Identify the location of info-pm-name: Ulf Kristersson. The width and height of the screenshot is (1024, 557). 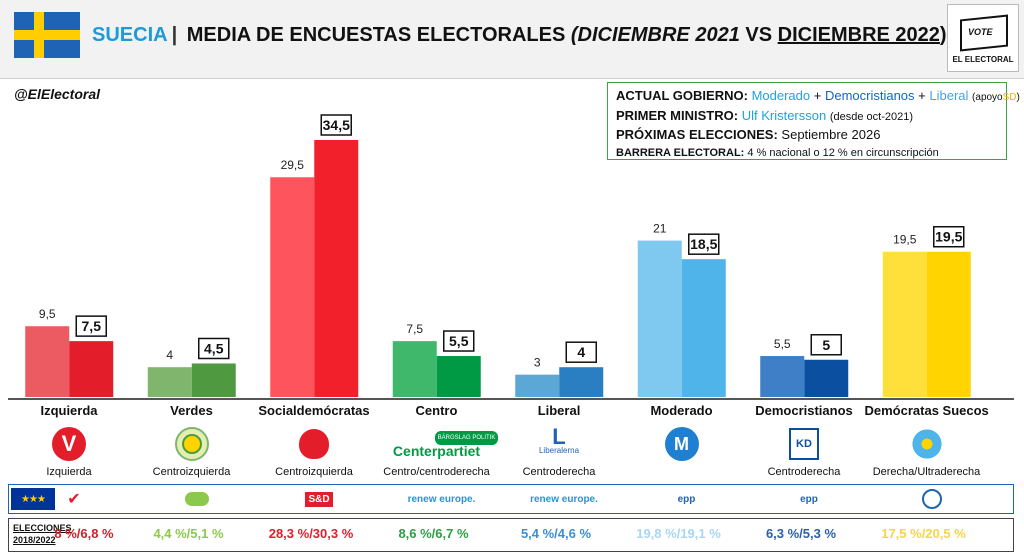
(784, 115).